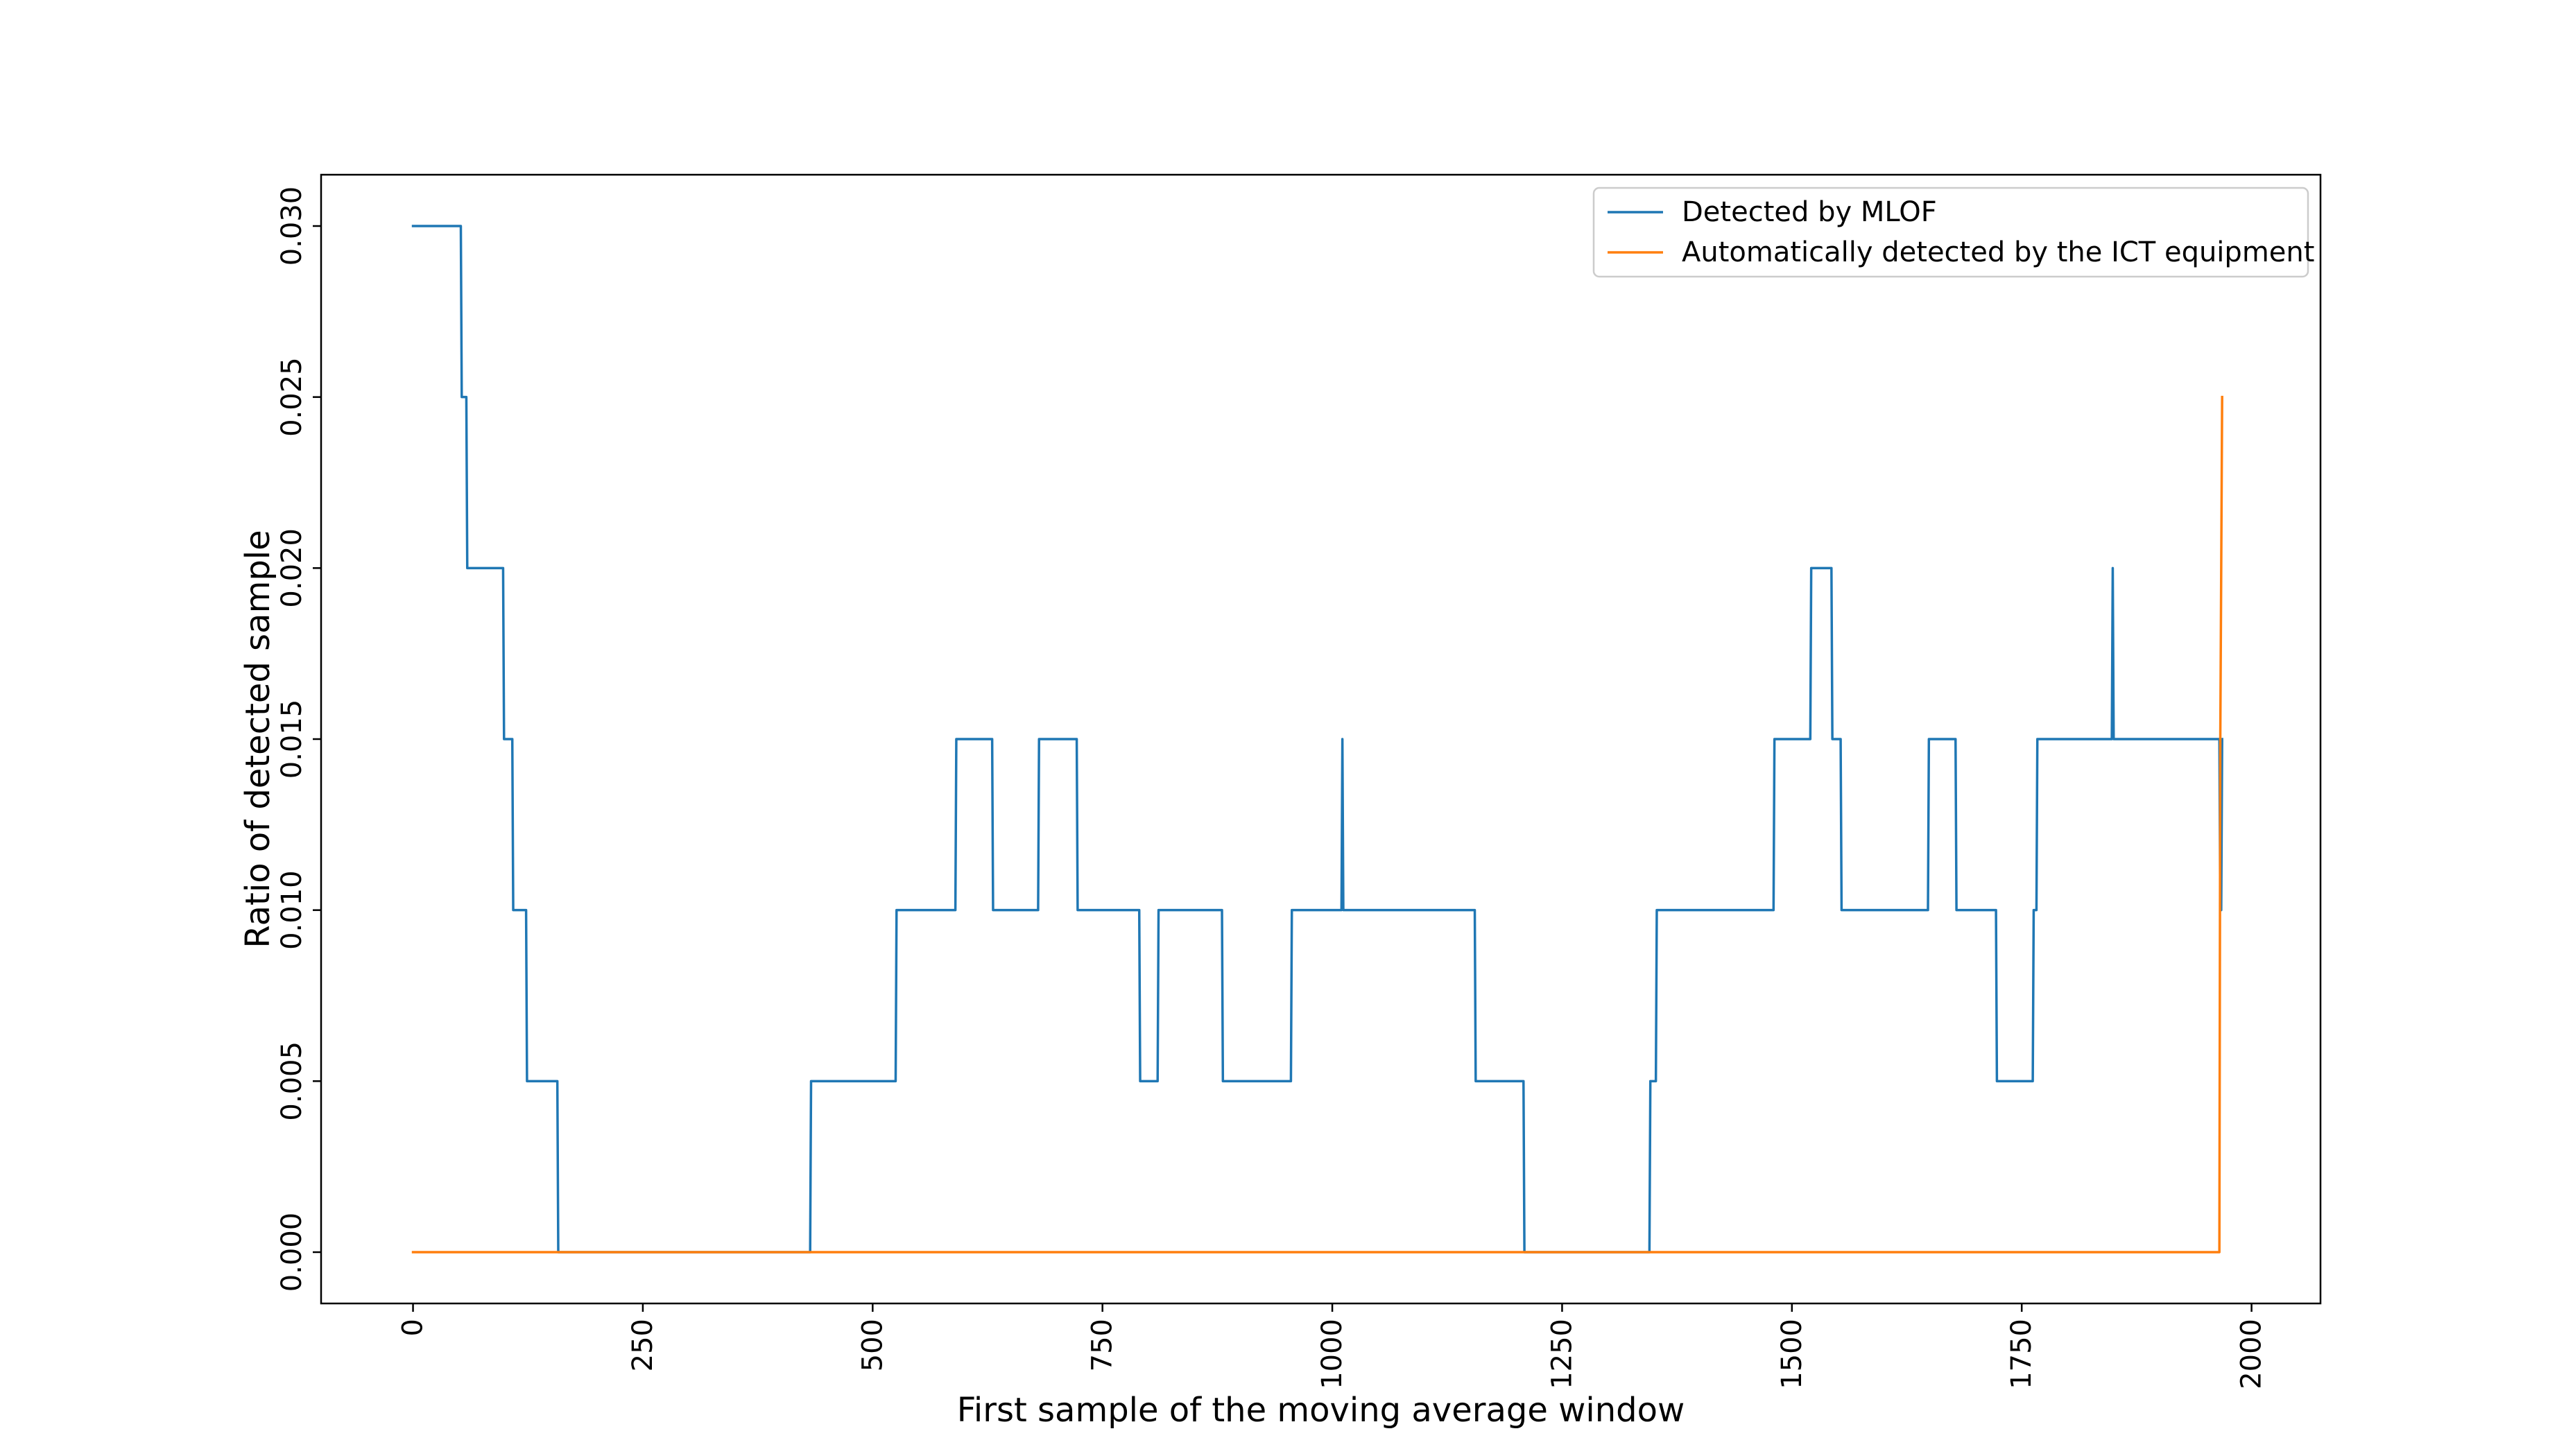 The width and height of the screenshot is (2566, 1456). Describe the element at coordinates (643, 1345) in the screenshot. I see `x-tick-label: 250` at that location.